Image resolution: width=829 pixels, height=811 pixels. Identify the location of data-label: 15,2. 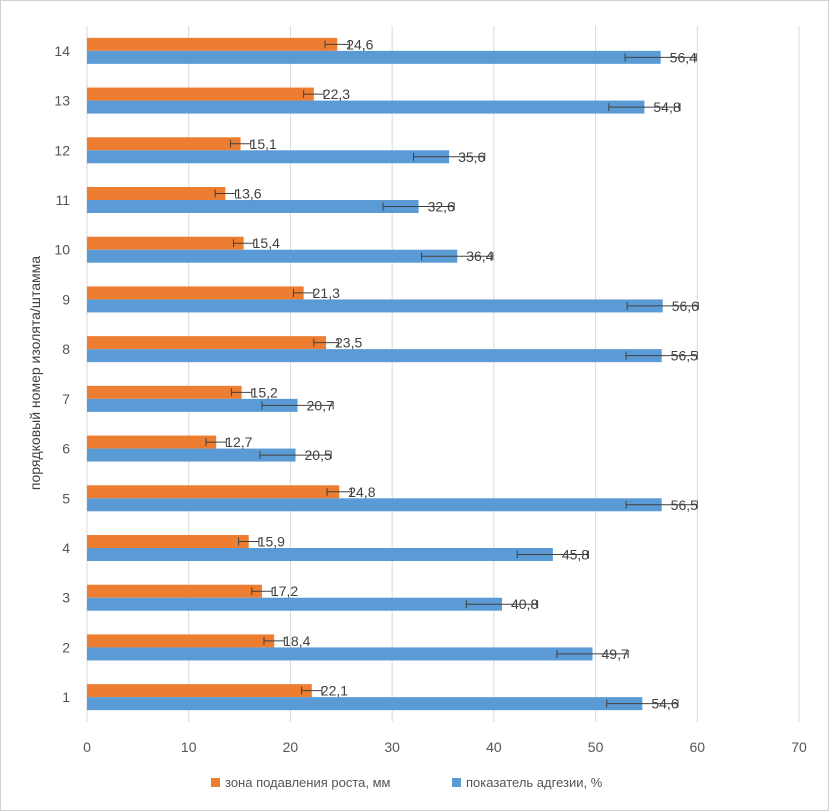
(264, 392).